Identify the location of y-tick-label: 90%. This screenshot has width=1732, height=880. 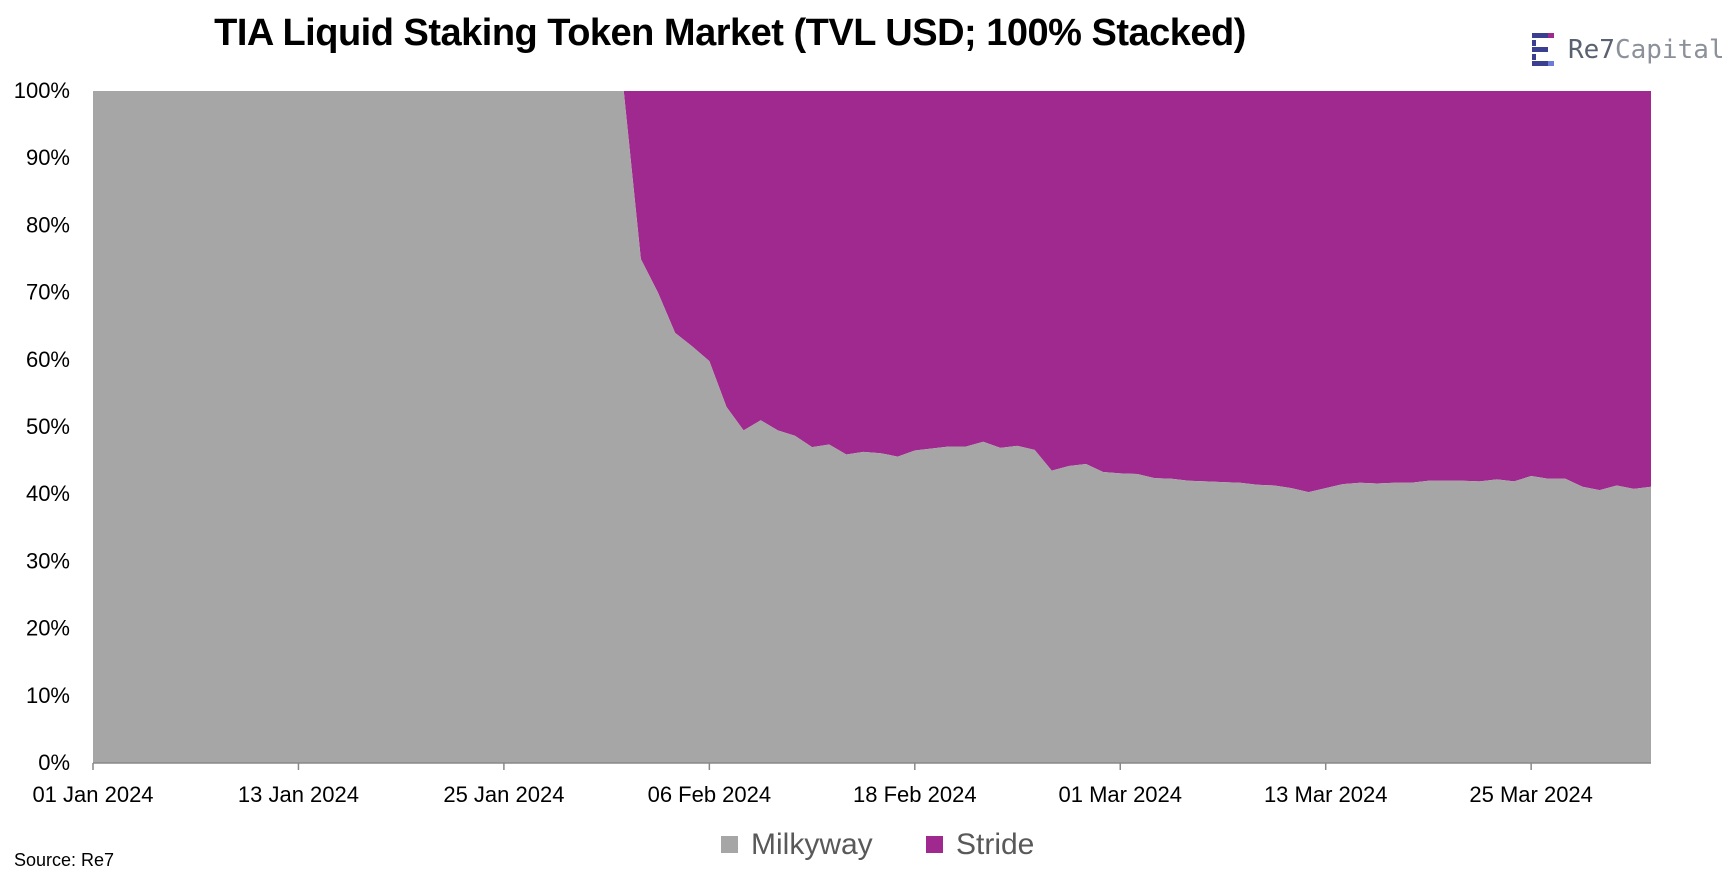
(48, 157).